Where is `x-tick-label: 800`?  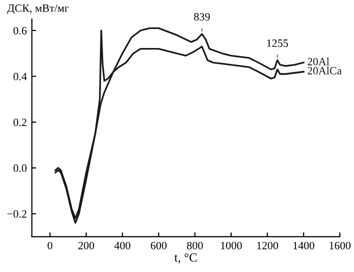
x-tick-label: 800 is located at coordinates (195, 246).